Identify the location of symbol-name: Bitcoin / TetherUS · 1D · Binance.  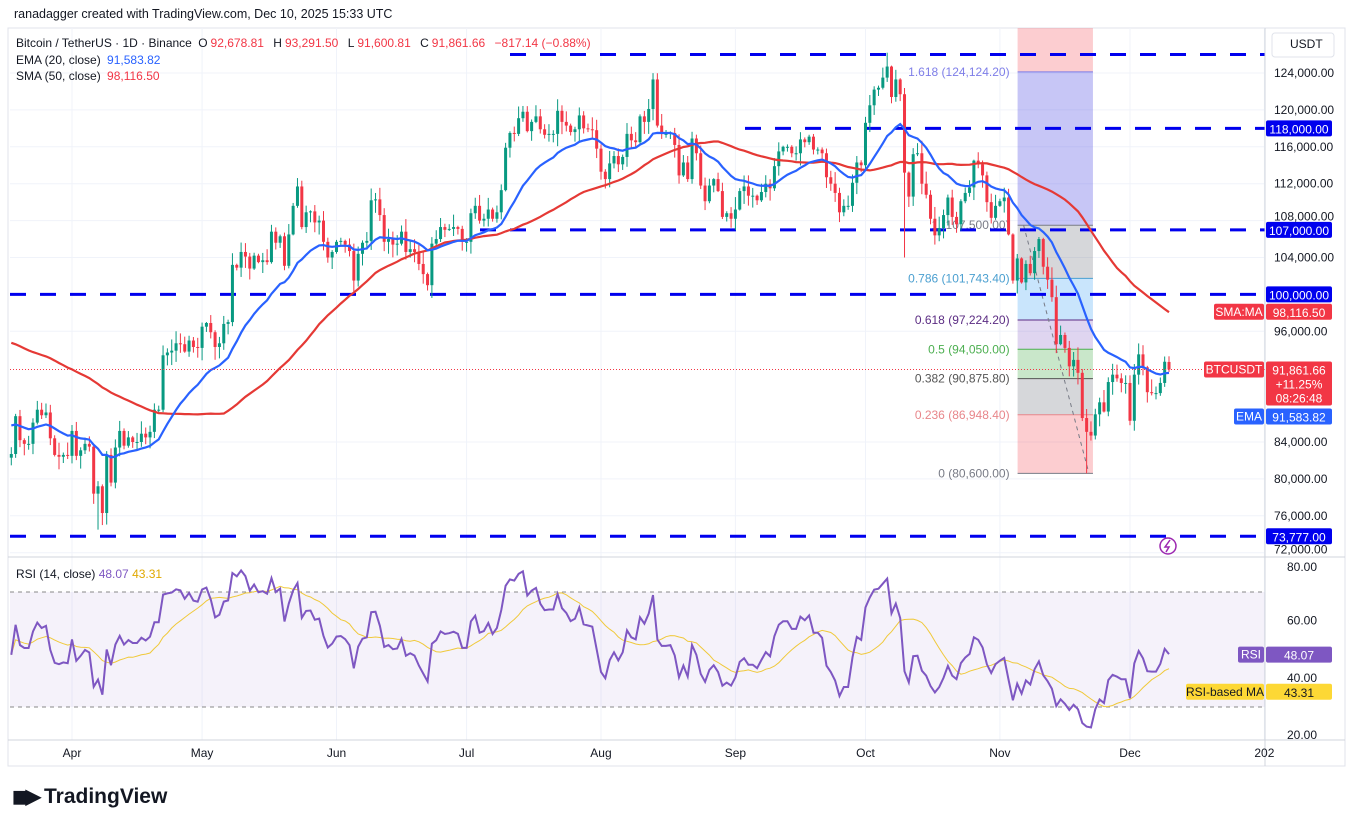
(104, 43).